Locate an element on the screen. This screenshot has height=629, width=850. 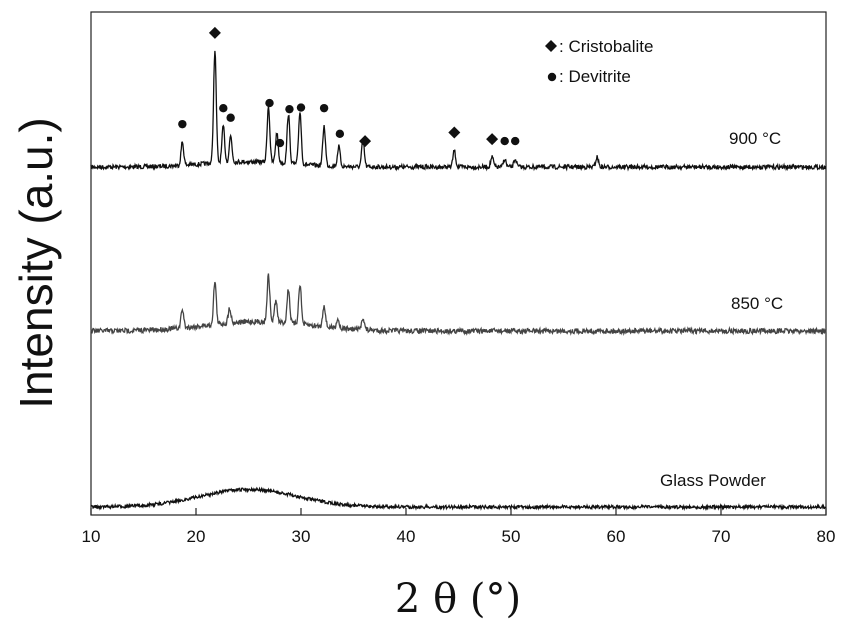
x-tick-label: 70 is located at coordinates (721, 536).